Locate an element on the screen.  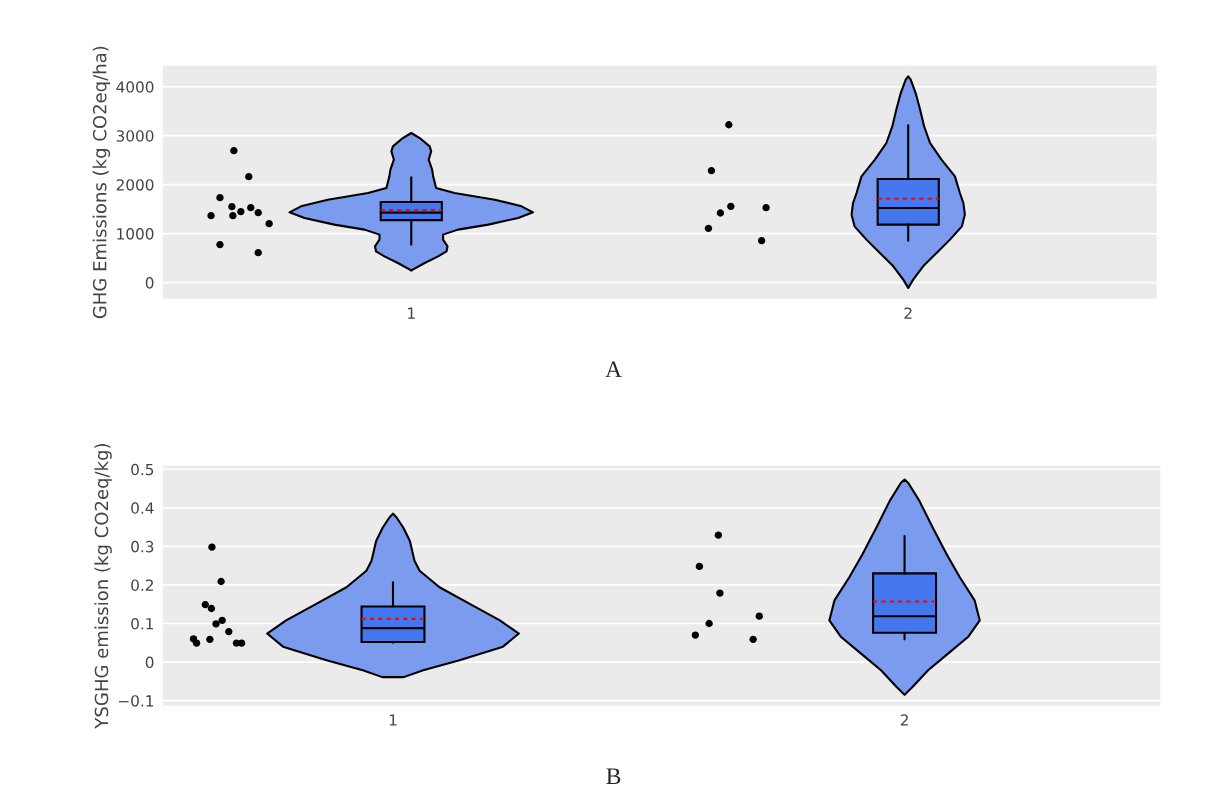
text: B is located at coordinates (613, 776).